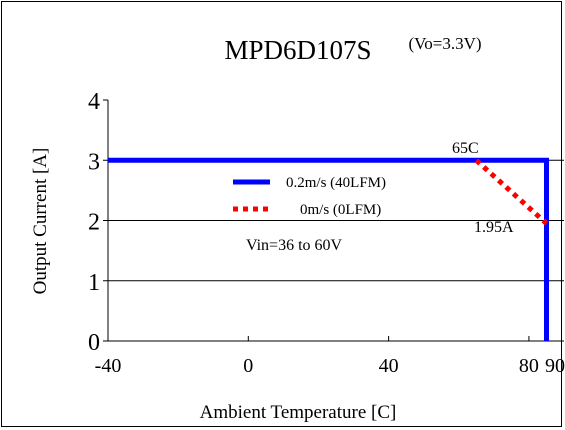 The image size is (565, 430). What do you see at coordinates (248, 366) in the screenshot?
I see `x-tick-label: 0` at bounding box center [248, 366].